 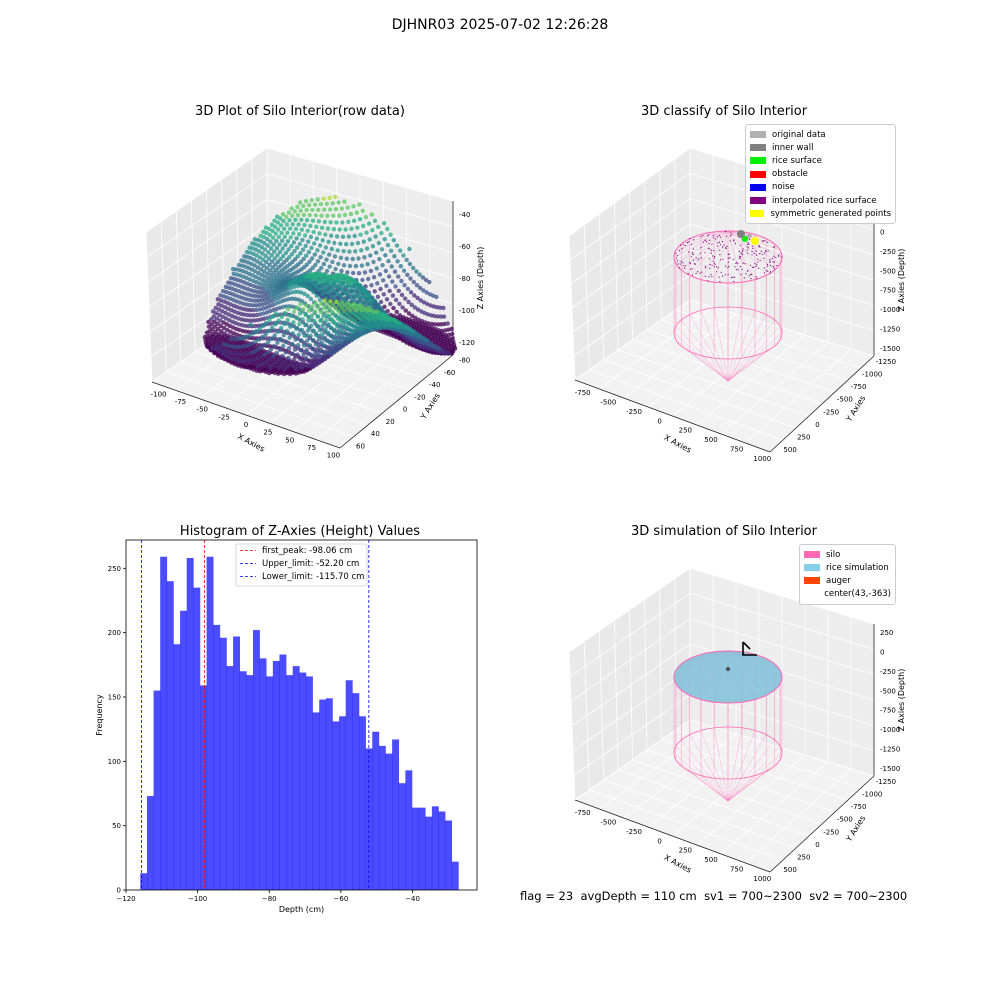 I want to click on y-tick-label: -1000, so click(x=872, y=374).